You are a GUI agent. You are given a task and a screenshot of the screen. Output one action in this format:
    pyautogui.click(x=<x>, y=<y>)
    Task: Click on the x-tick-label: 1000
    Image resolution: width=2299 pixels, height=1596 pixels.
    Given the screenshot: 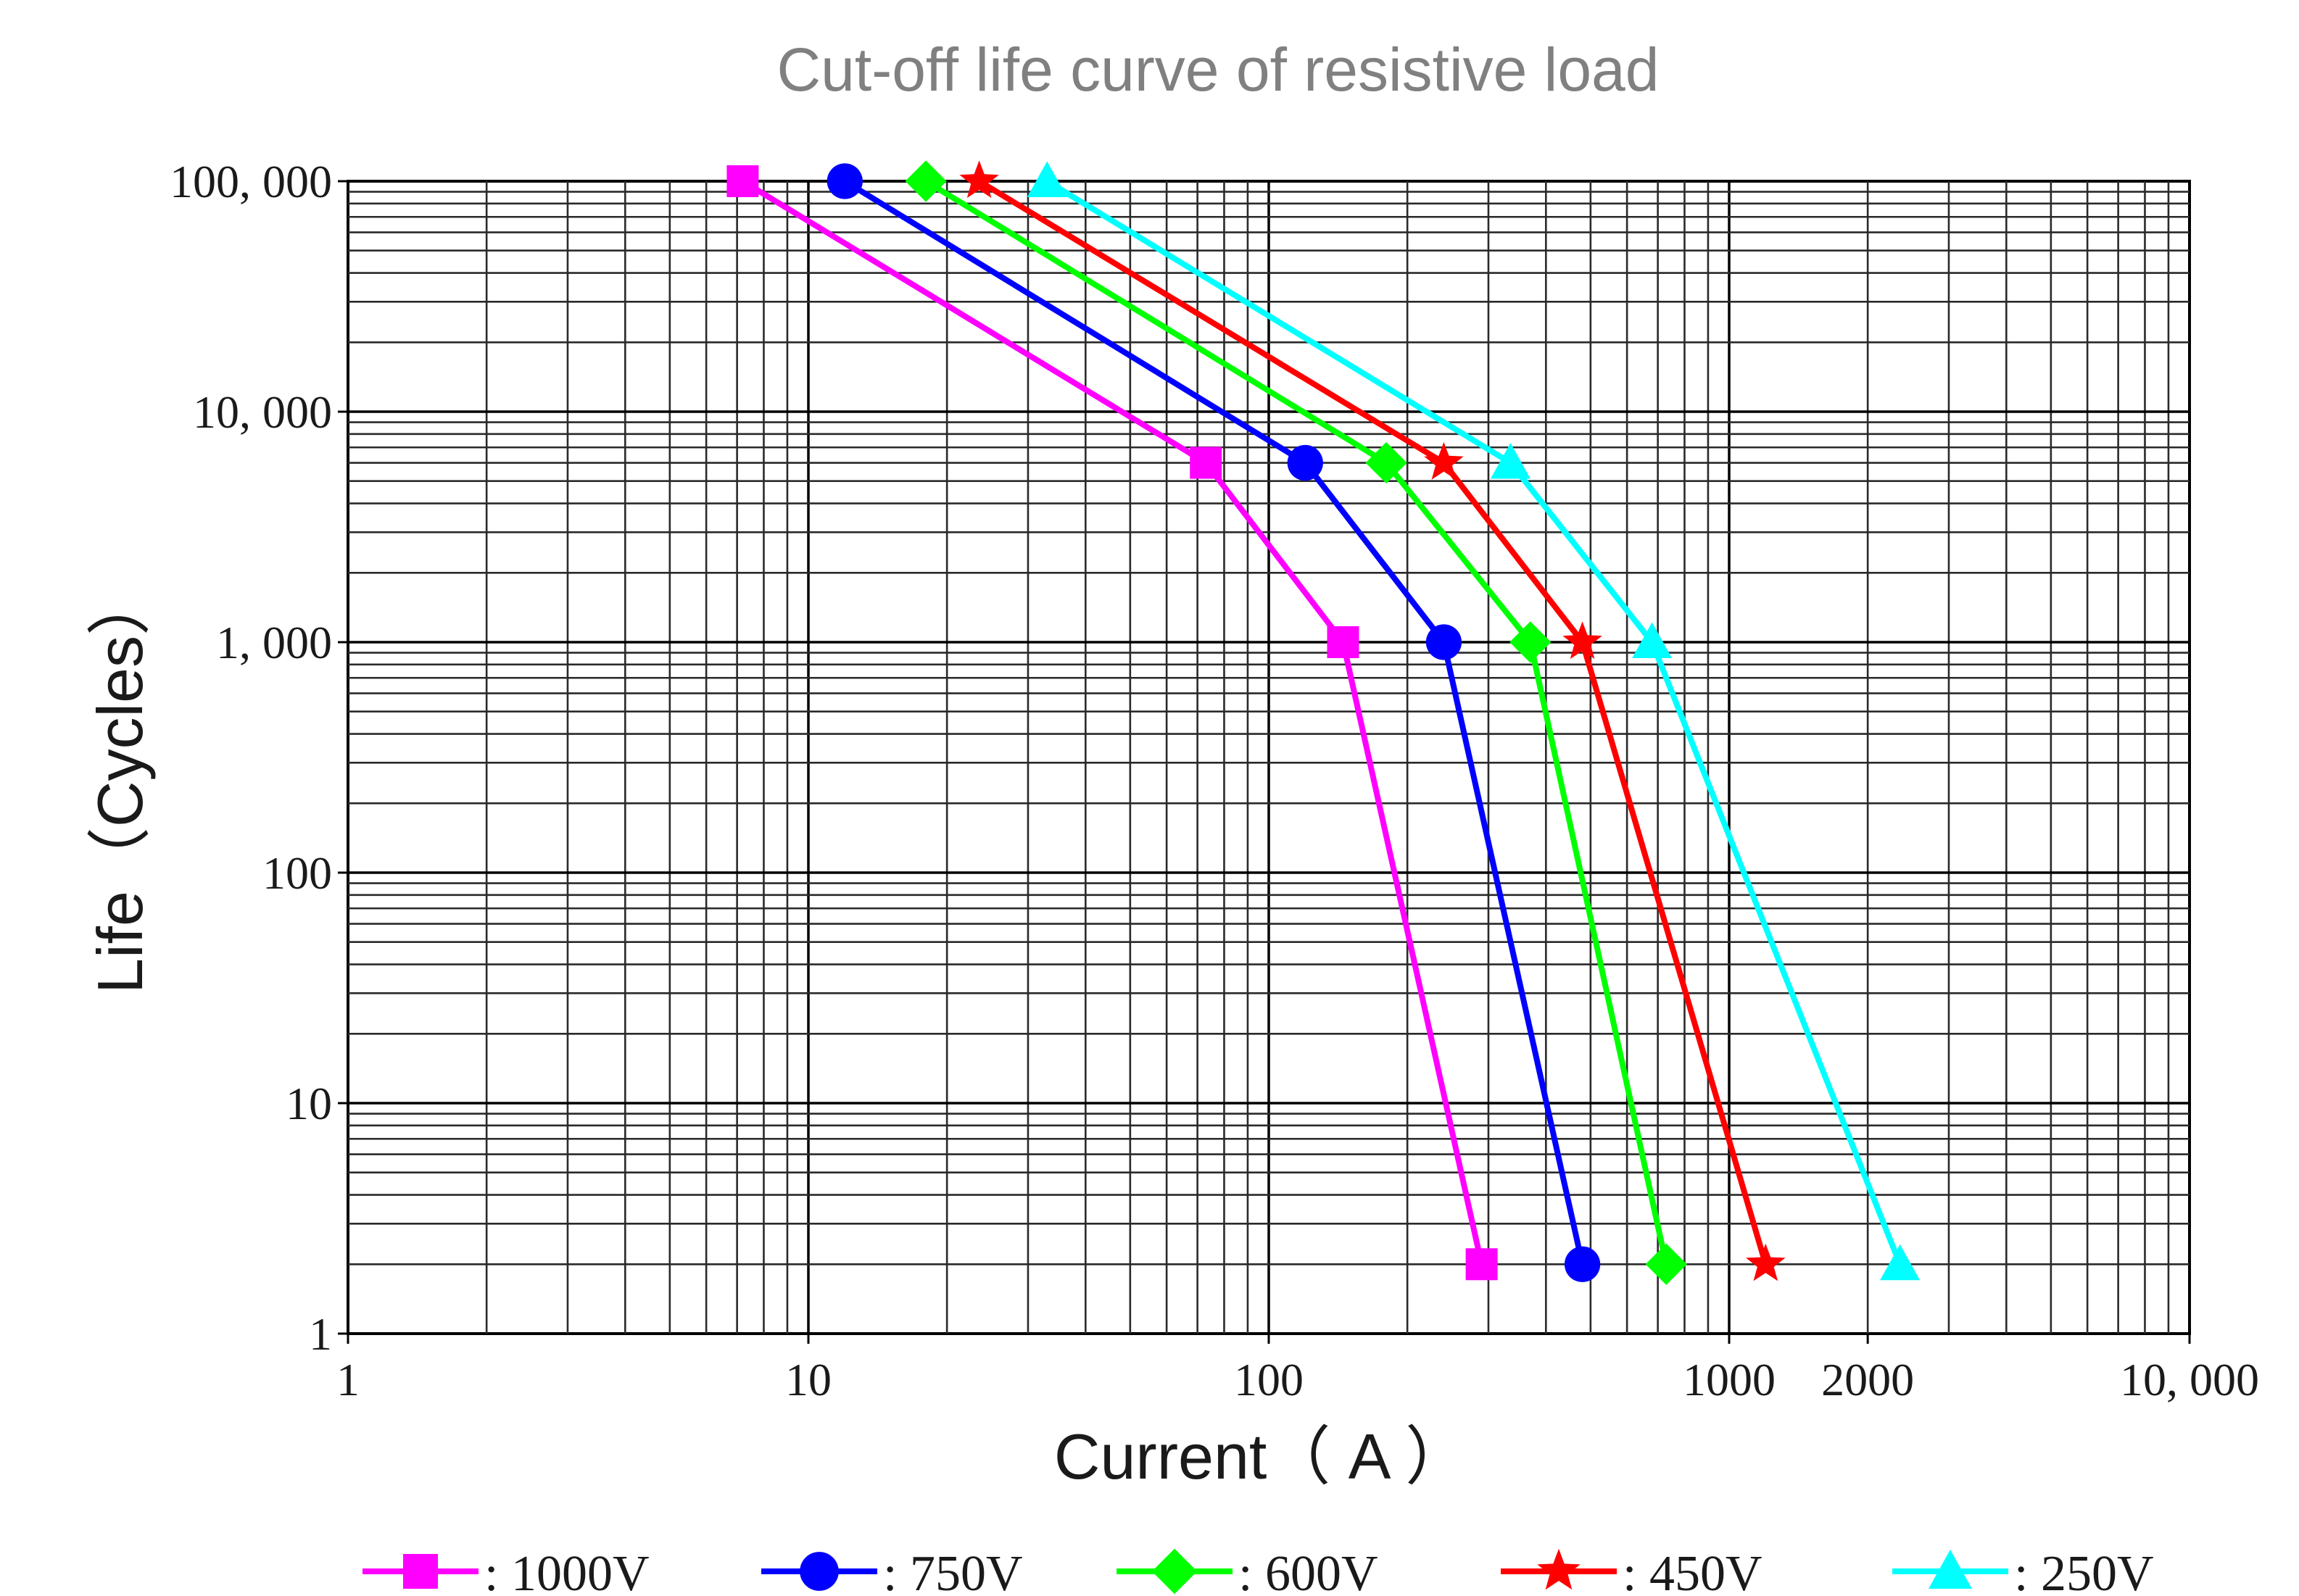 What is the action you would take?
    pyautogui.click(x=1729, y=1379)
    